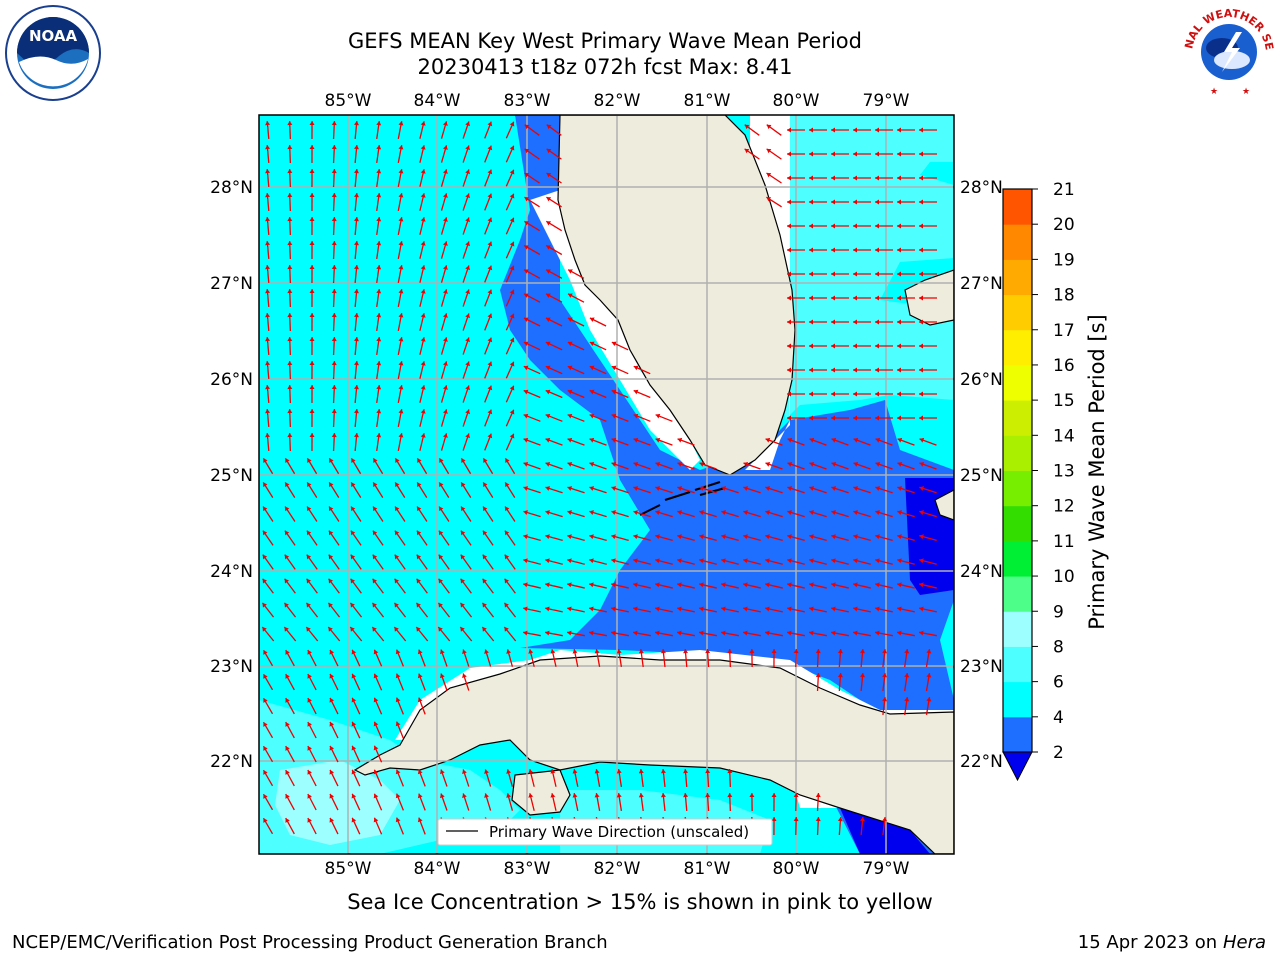  I want to click on footer-date-text: 15 Apr 2023 on, so click(1150, 942).